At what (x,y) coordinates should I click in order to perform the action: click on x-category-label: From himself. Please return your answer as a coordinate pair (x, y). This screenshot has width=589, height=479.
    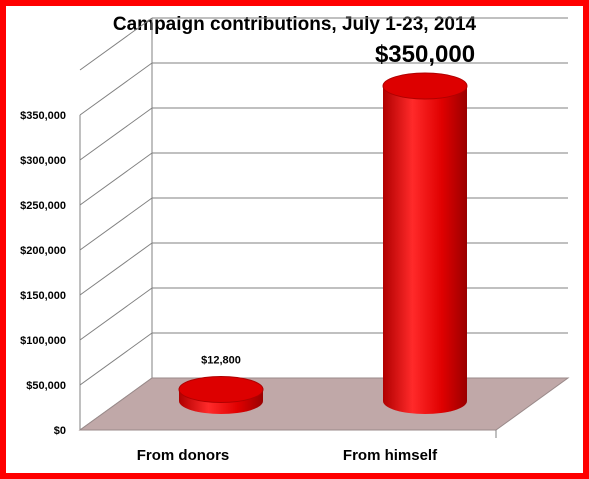
    Looking at the image, I should click on (390, 455).